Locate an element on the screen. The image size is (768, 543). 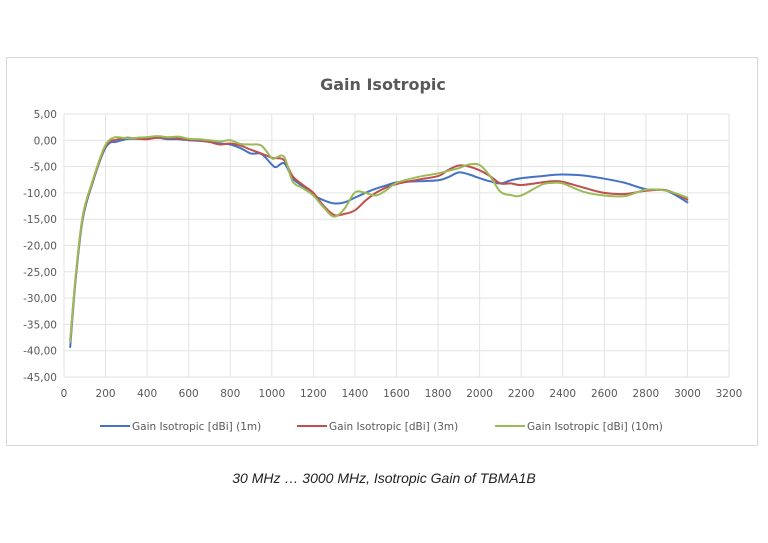
x-tick-label: 800 is located at coordinates (230, 394).